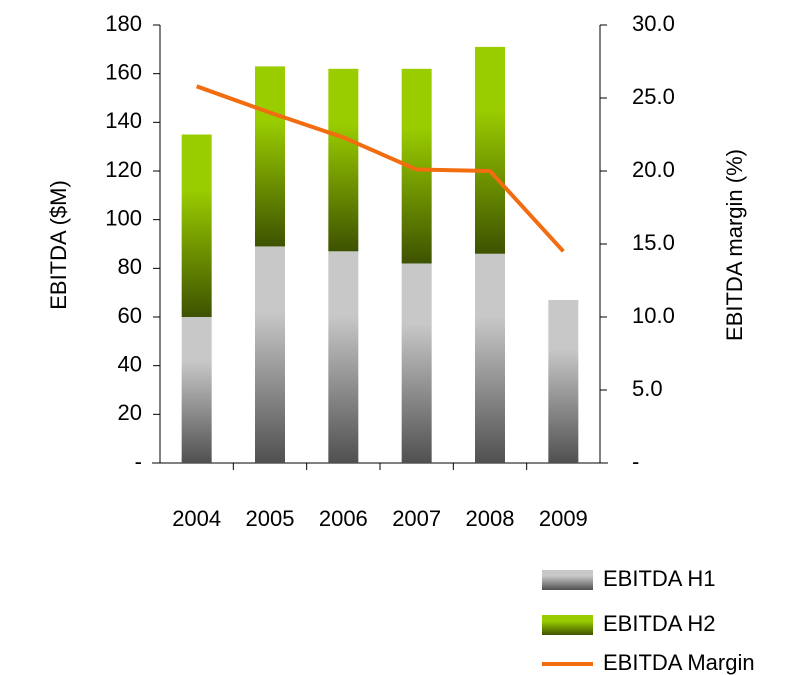 The height and width of the screenshot is (675, 802). What do you see at coordinates (653, 315) in the screenshot?
I see `y2-tick-label: 10.0` at bounding box center [653, 315].